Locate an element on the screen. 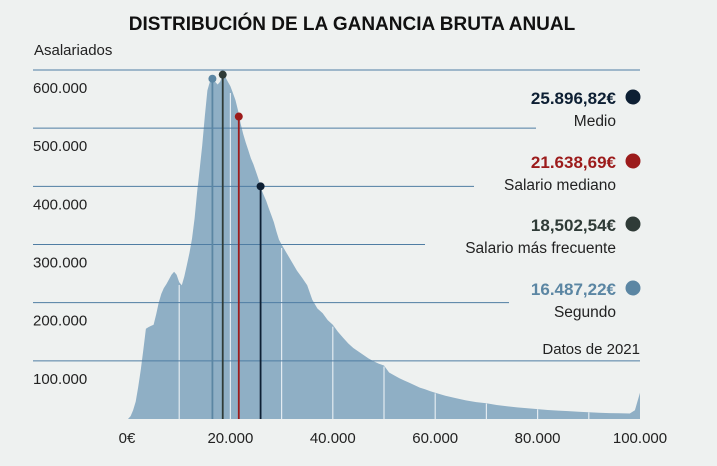 This screenshot has height=466, width=717. marker-layer is located at coordinates (236, 244).